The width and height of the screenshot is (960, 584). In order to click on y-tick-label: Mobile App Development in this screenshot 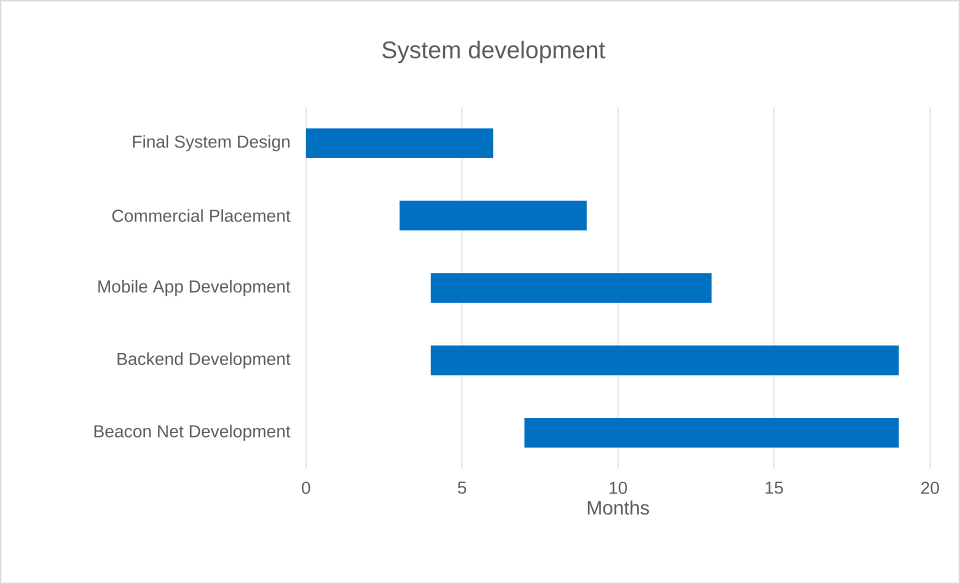, I will do `click(194, 288)`.